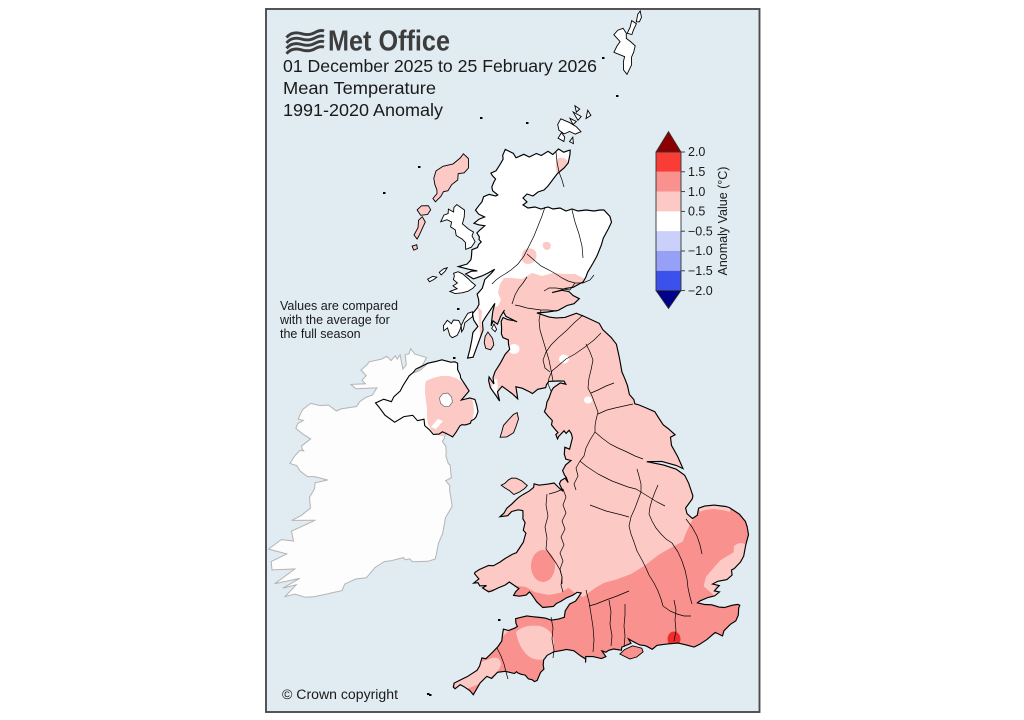 This screenshot has width=1024, height=720. I want to click on svg-text: Mean Temperature, so click(359, 88).